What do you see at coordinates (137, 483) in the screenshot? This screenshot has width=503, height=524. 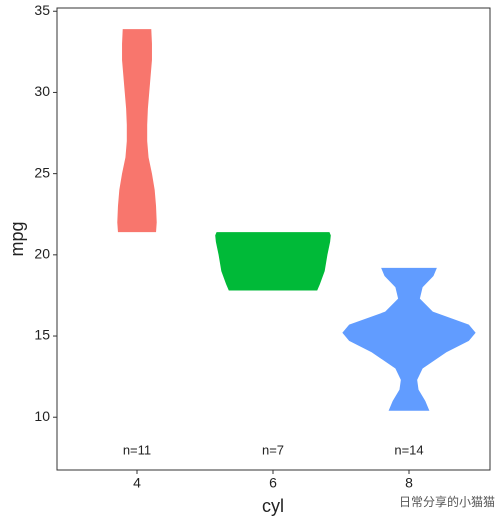 I see `x-tick-label: 4` at bounding box center [137, 483].